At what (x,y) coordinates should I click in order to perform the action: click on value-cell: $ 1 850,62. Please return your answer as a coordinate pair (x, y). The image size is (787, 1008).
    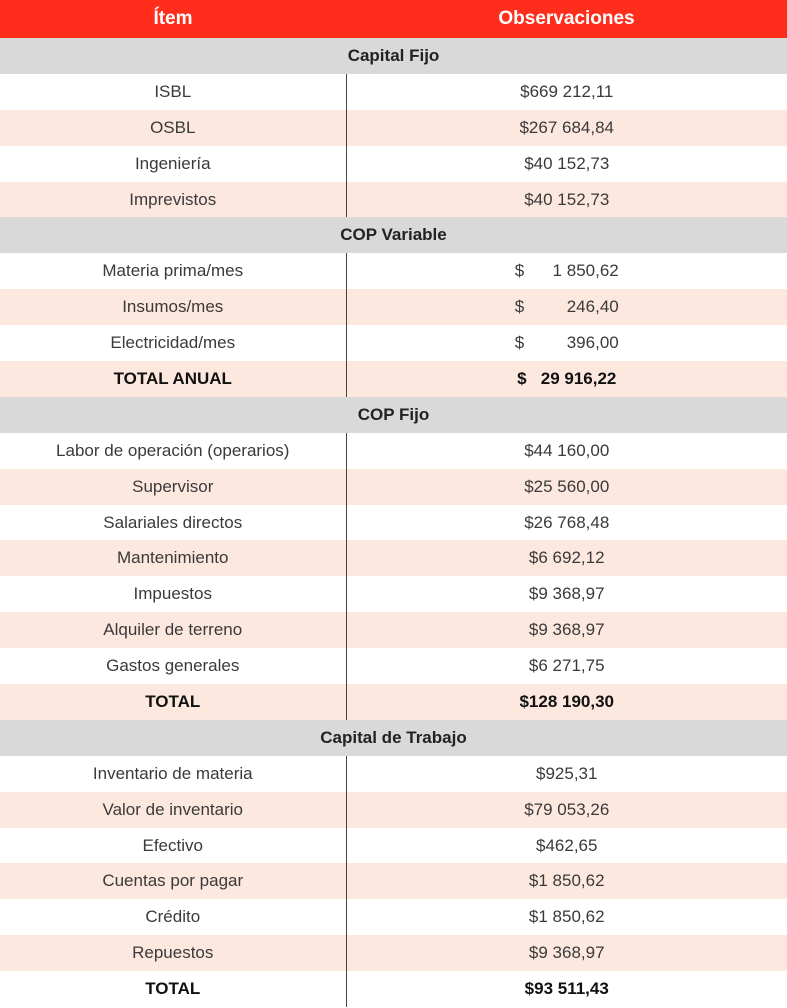
    Looking at the image, I should click on (566, 271).